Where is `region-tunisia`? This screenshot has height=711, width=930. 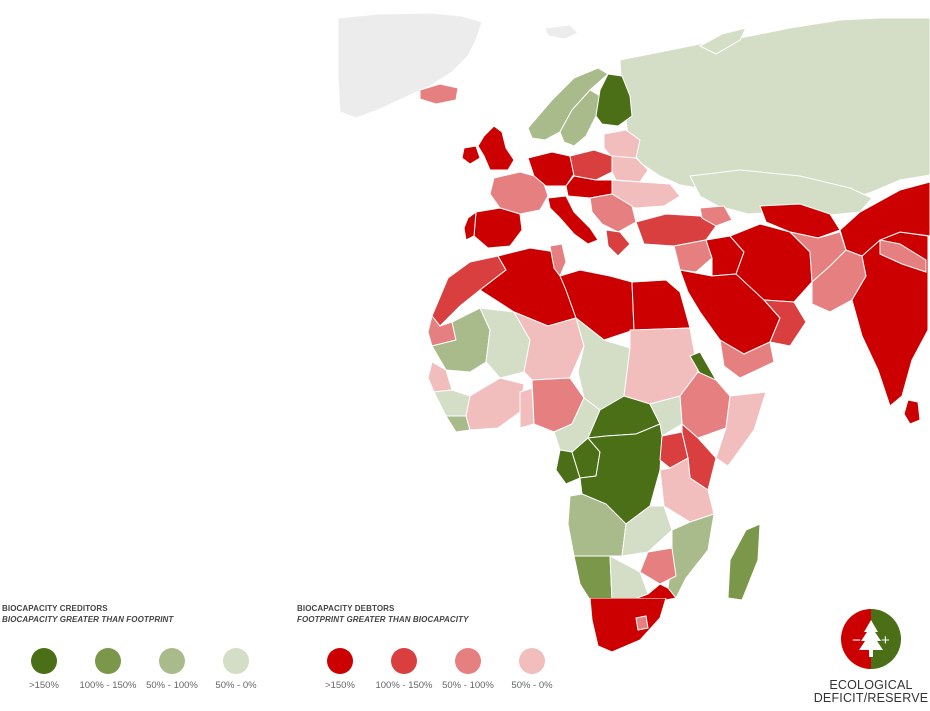
region-tunisia is located at coordinates (558, 260).